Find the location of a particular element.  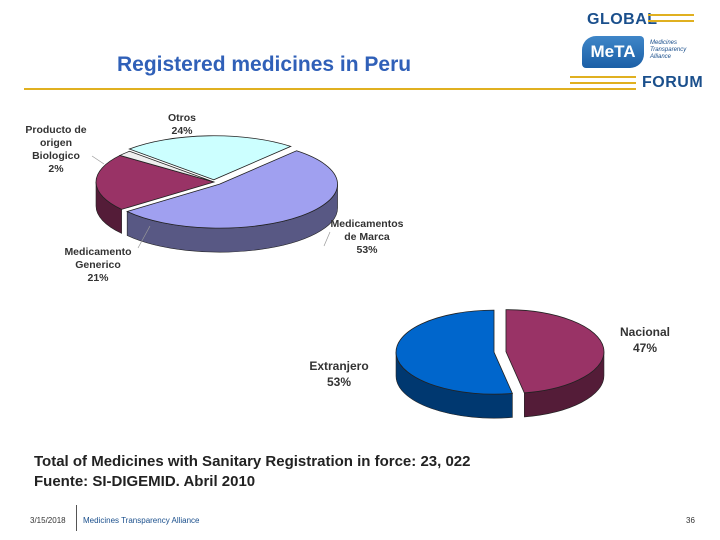

pie-slice-medicamentos-de-marca is located at coordinates (232, 189).